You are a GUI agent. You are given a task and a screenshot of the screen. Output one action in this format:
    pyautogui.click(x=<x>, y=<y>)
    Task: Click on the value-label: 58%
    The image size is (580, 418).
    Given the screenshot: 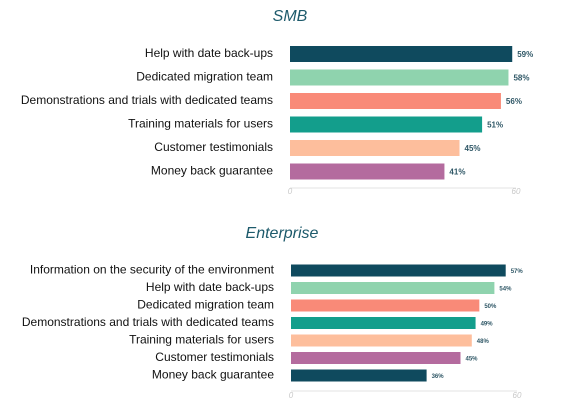 What is the action you would take?
    pyautogui.click(x=521, y=78)
    